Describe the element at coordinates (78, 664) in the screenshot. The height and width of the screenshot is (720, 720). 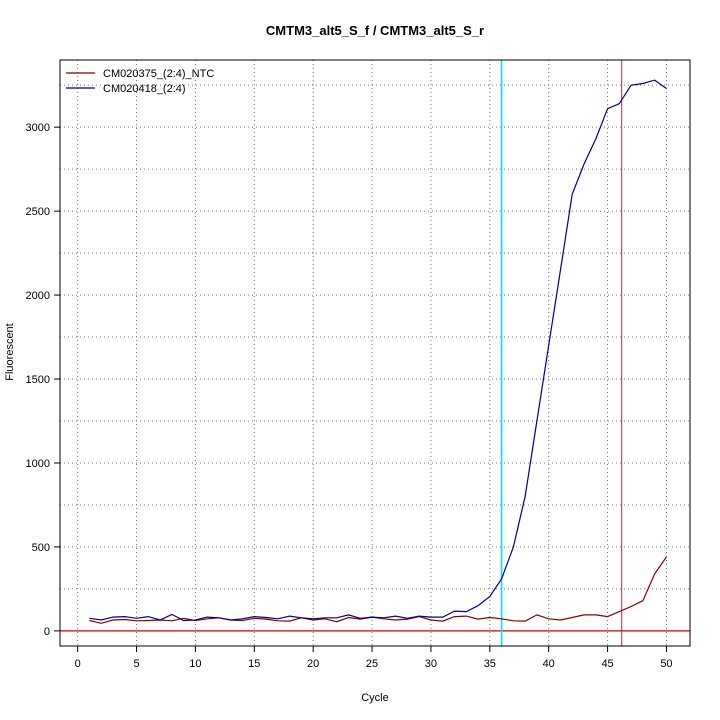
I see `x-tick-label: 0` at that location.